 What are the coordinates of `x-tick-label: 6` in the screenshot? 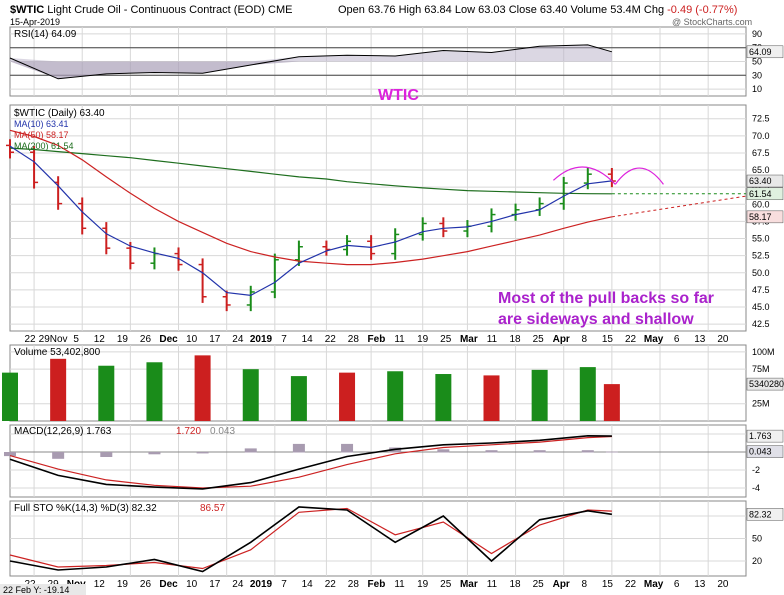 It's located at (677, 584).